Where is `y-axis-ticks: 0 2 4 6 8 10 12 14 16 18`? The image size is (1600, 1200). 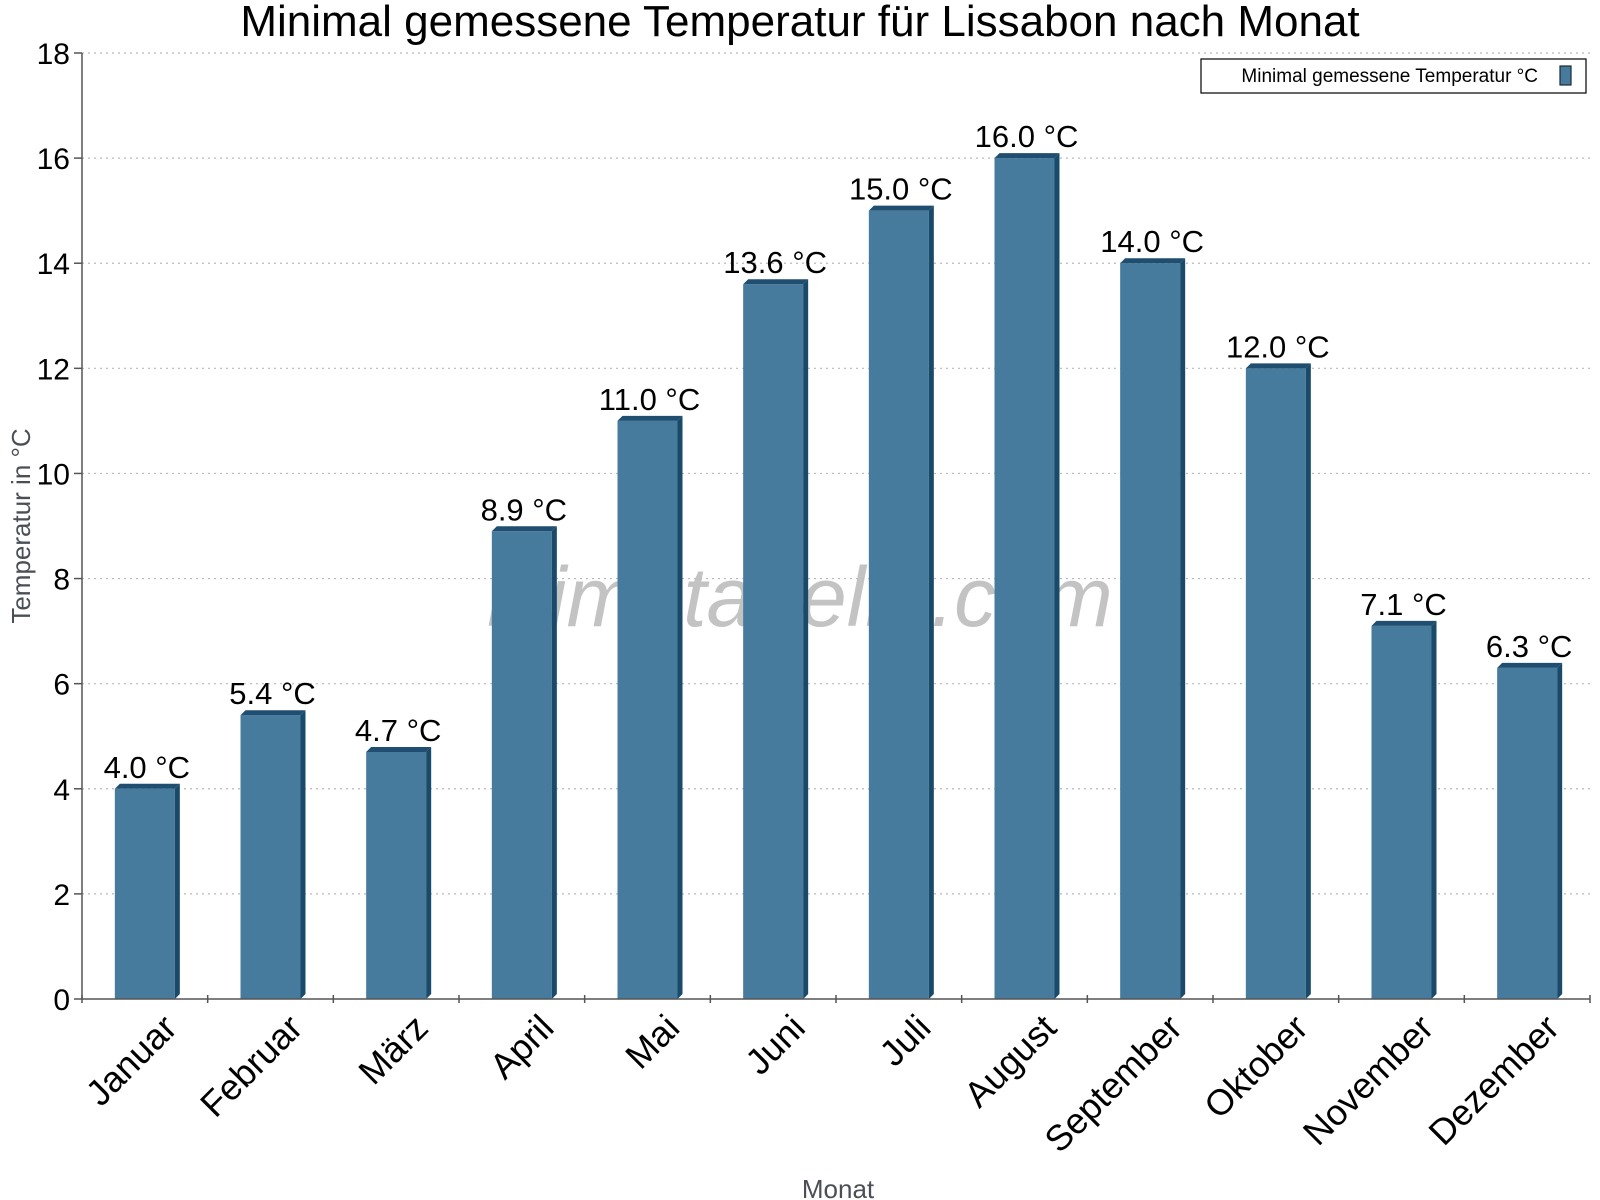
y-axis-ticks: 0 2 4 6 8 10 12 14 16 18 is located at coordinates (59, 527).